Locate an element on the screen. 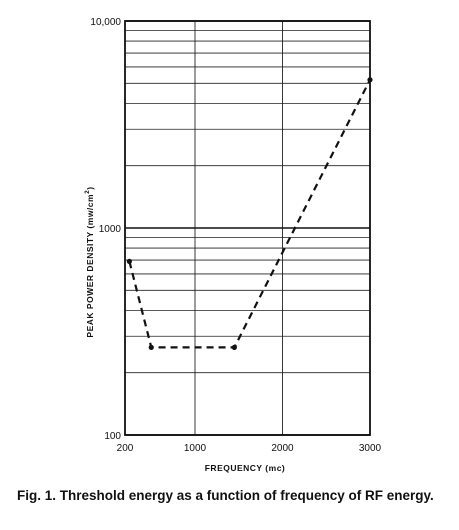 Image resolution: width=459 pixels, height=530 pixels. y-tick-label: 100 is located at coordinates (112, 436).